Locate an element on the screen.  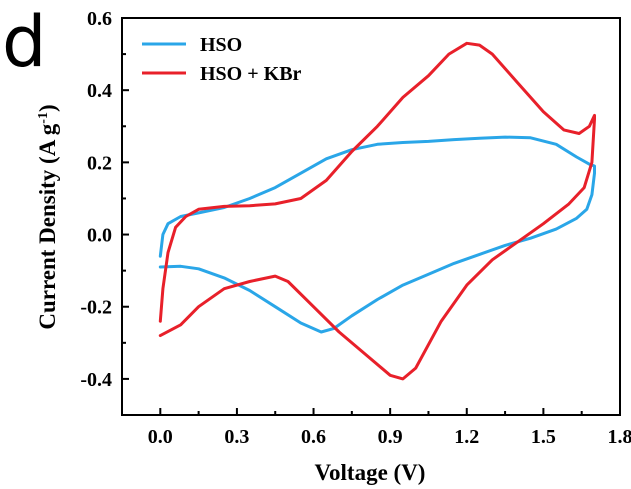
x-tick-label: 0.6 is located at coordinates (313, 437).